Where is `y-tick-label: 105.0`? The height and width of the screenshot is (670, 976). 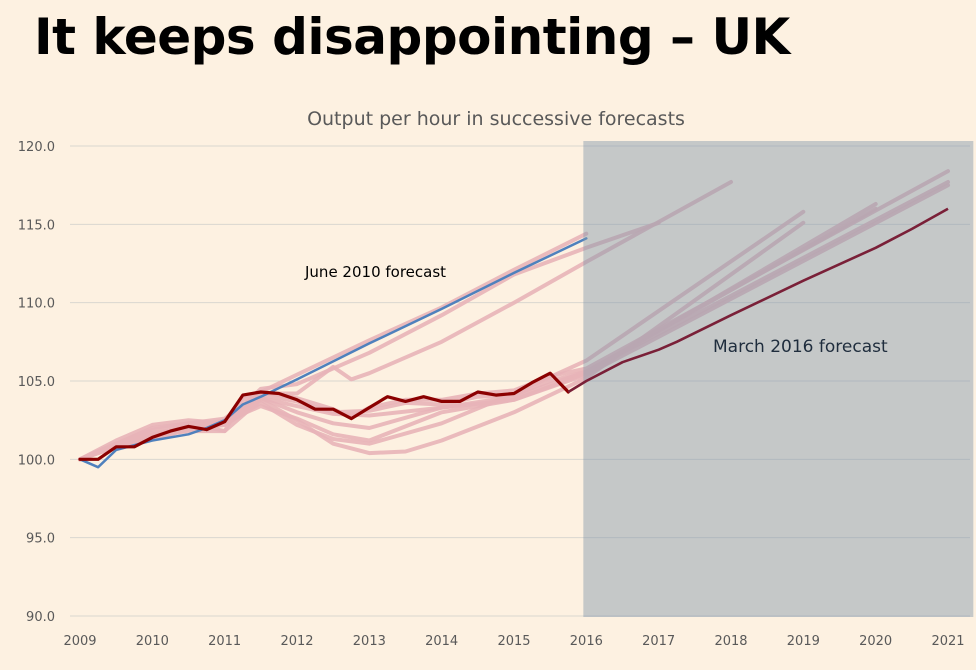 y-tick-label: 105.0 is located at coordinates (36, 382).